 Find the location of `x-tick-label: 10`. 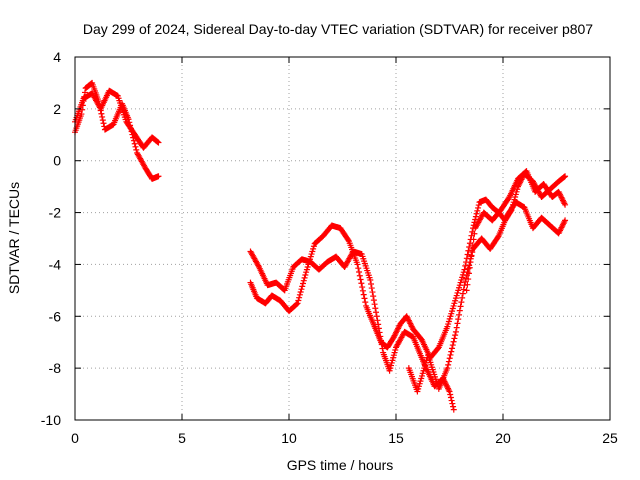

x-tick-label: 10 is located at coordinates (289, 438).